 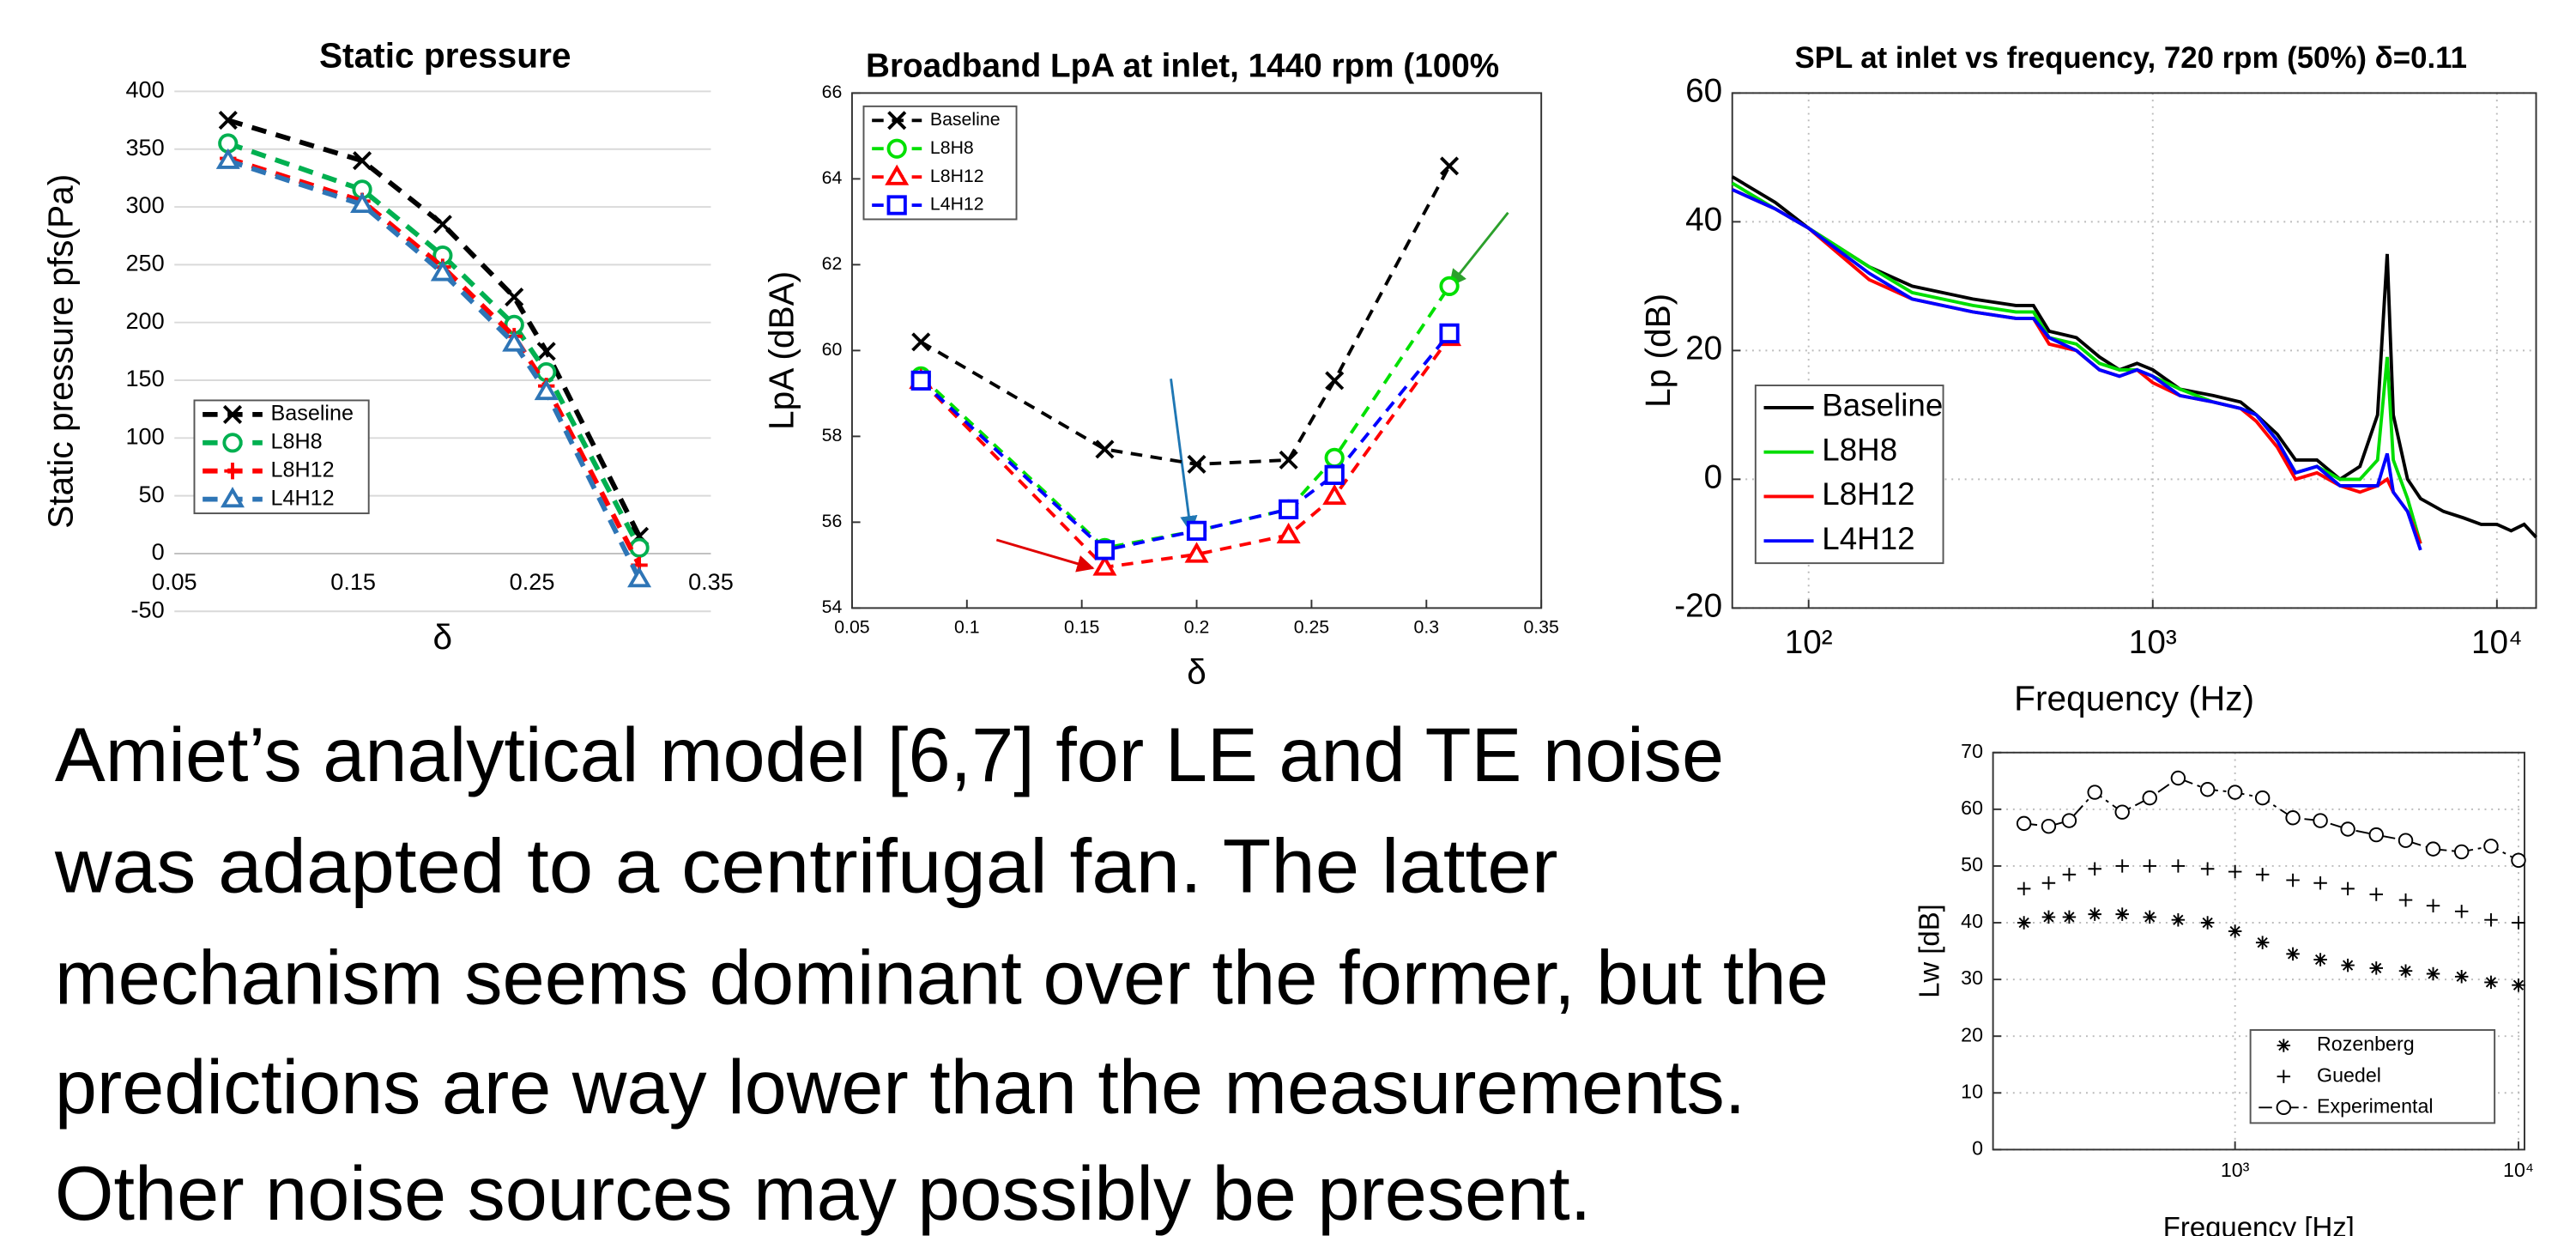 I want to click on y-tick-label: 60, so click(x=832, y=349).